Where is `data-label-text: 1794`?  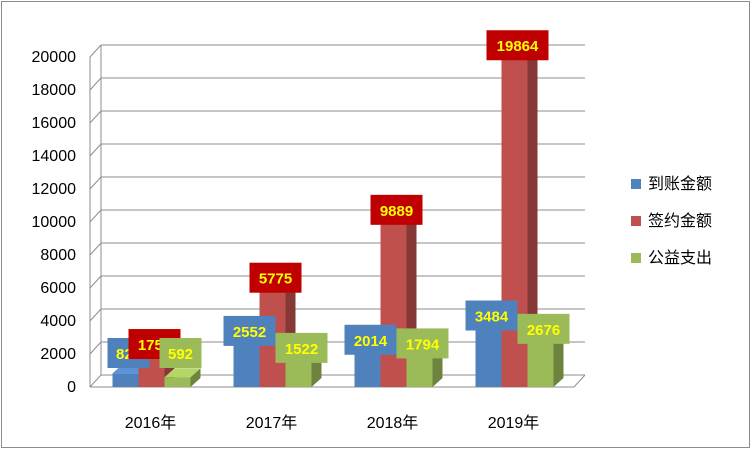 data-label-text: 1794 is located at coordinates (423, 344).